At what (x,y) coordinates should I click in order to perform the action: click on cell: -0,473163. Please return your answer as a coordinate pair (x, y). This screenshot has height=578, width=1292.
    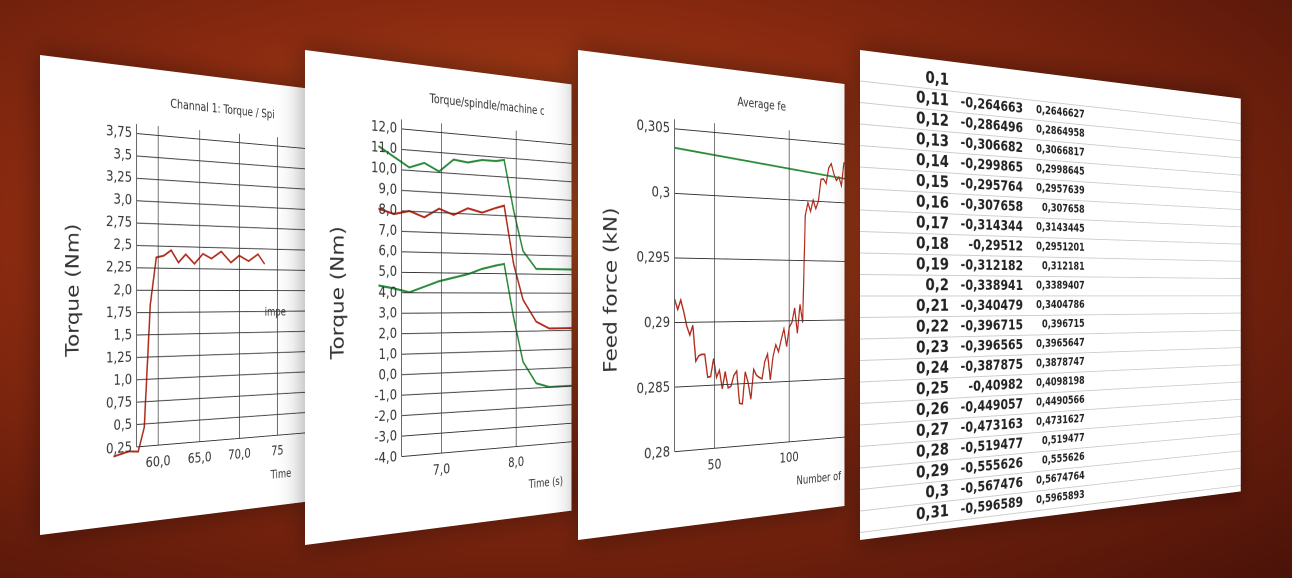
    Looking at the image, I should click on (992, 426).